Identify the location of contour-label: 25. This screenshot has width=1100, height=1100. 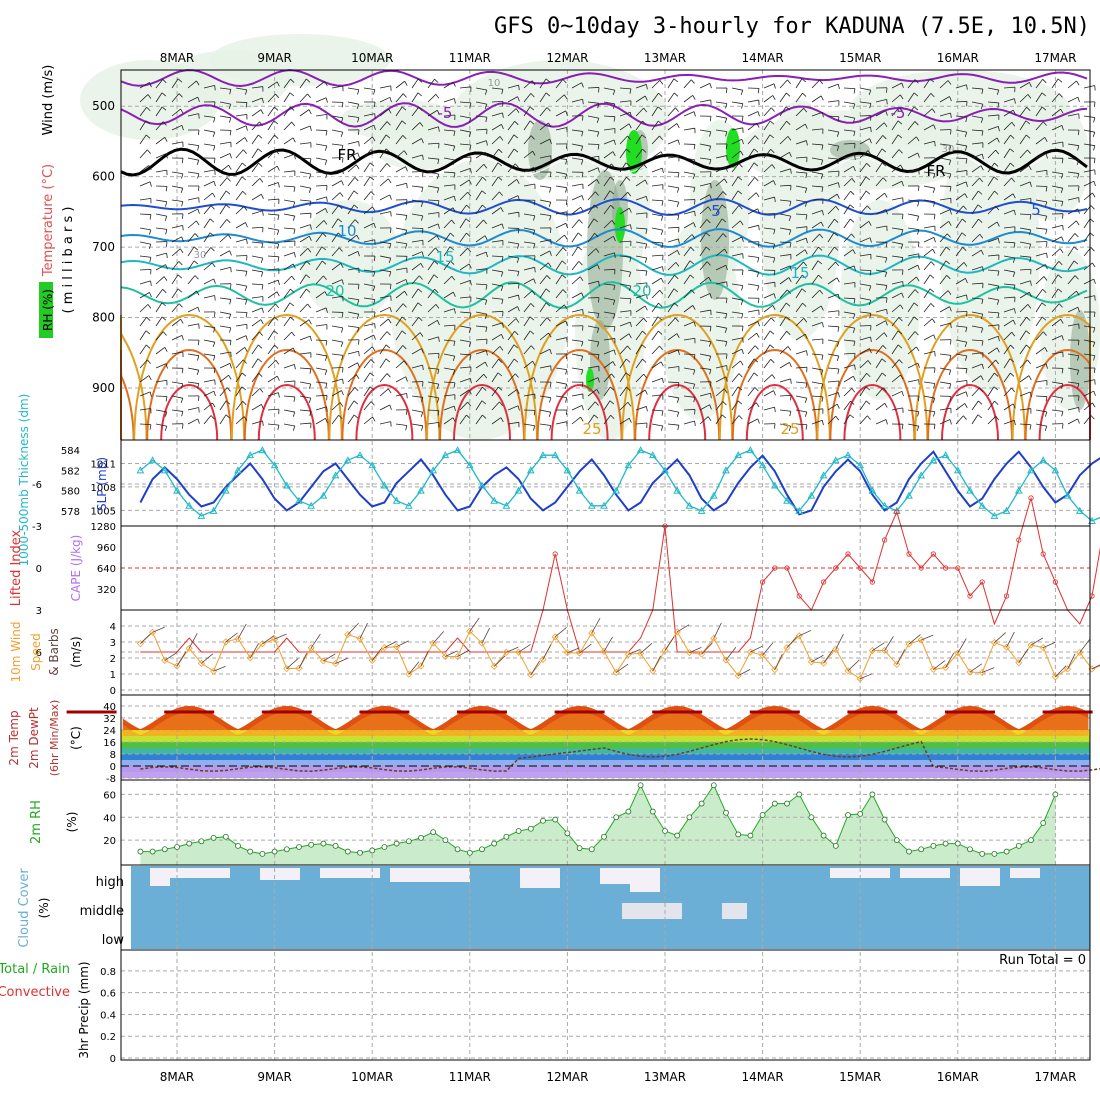
(789, 429).